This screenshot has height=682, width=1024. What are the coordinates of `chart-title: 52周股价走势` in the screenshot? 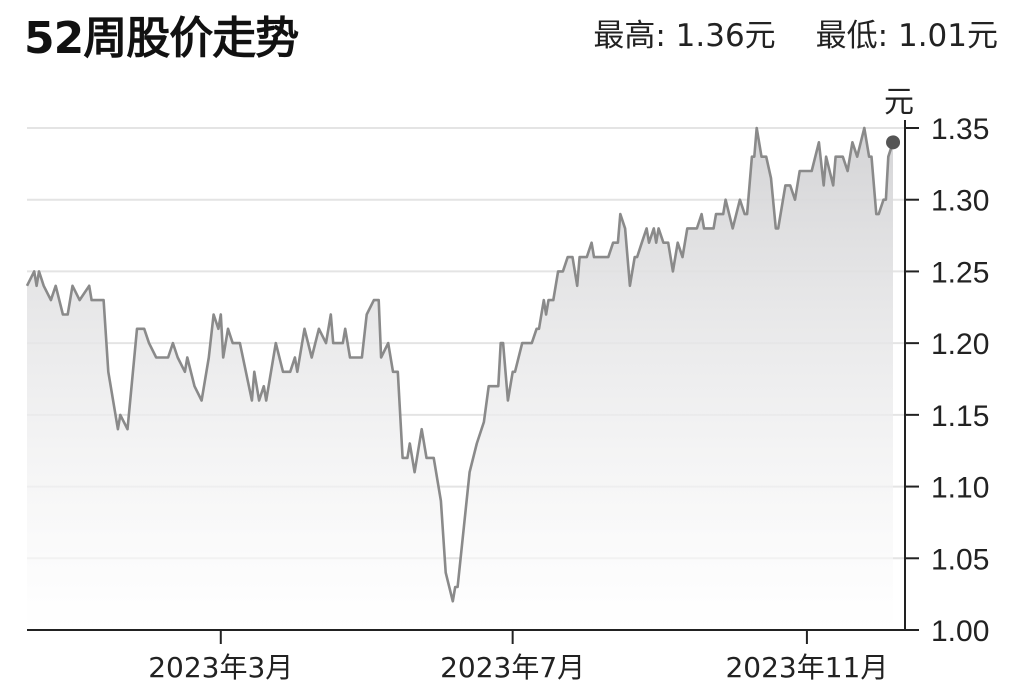 It's located at (161, 38).